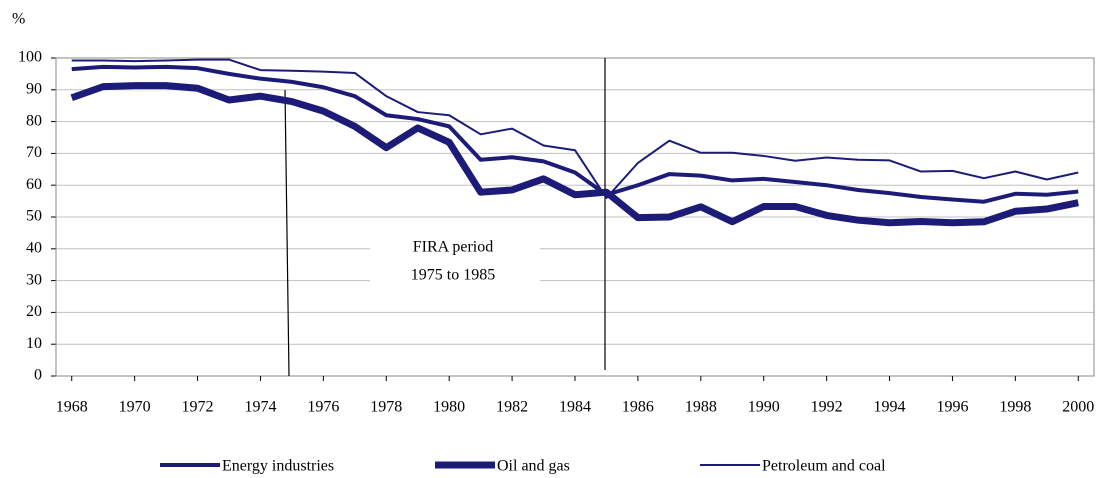 Image resolution: width=1098 pixels, height=478 pixels. What do you see at coordinates (38, 375) in the screenshot?
I see `y-tick-label: 0` at bounding box center [38, 375].